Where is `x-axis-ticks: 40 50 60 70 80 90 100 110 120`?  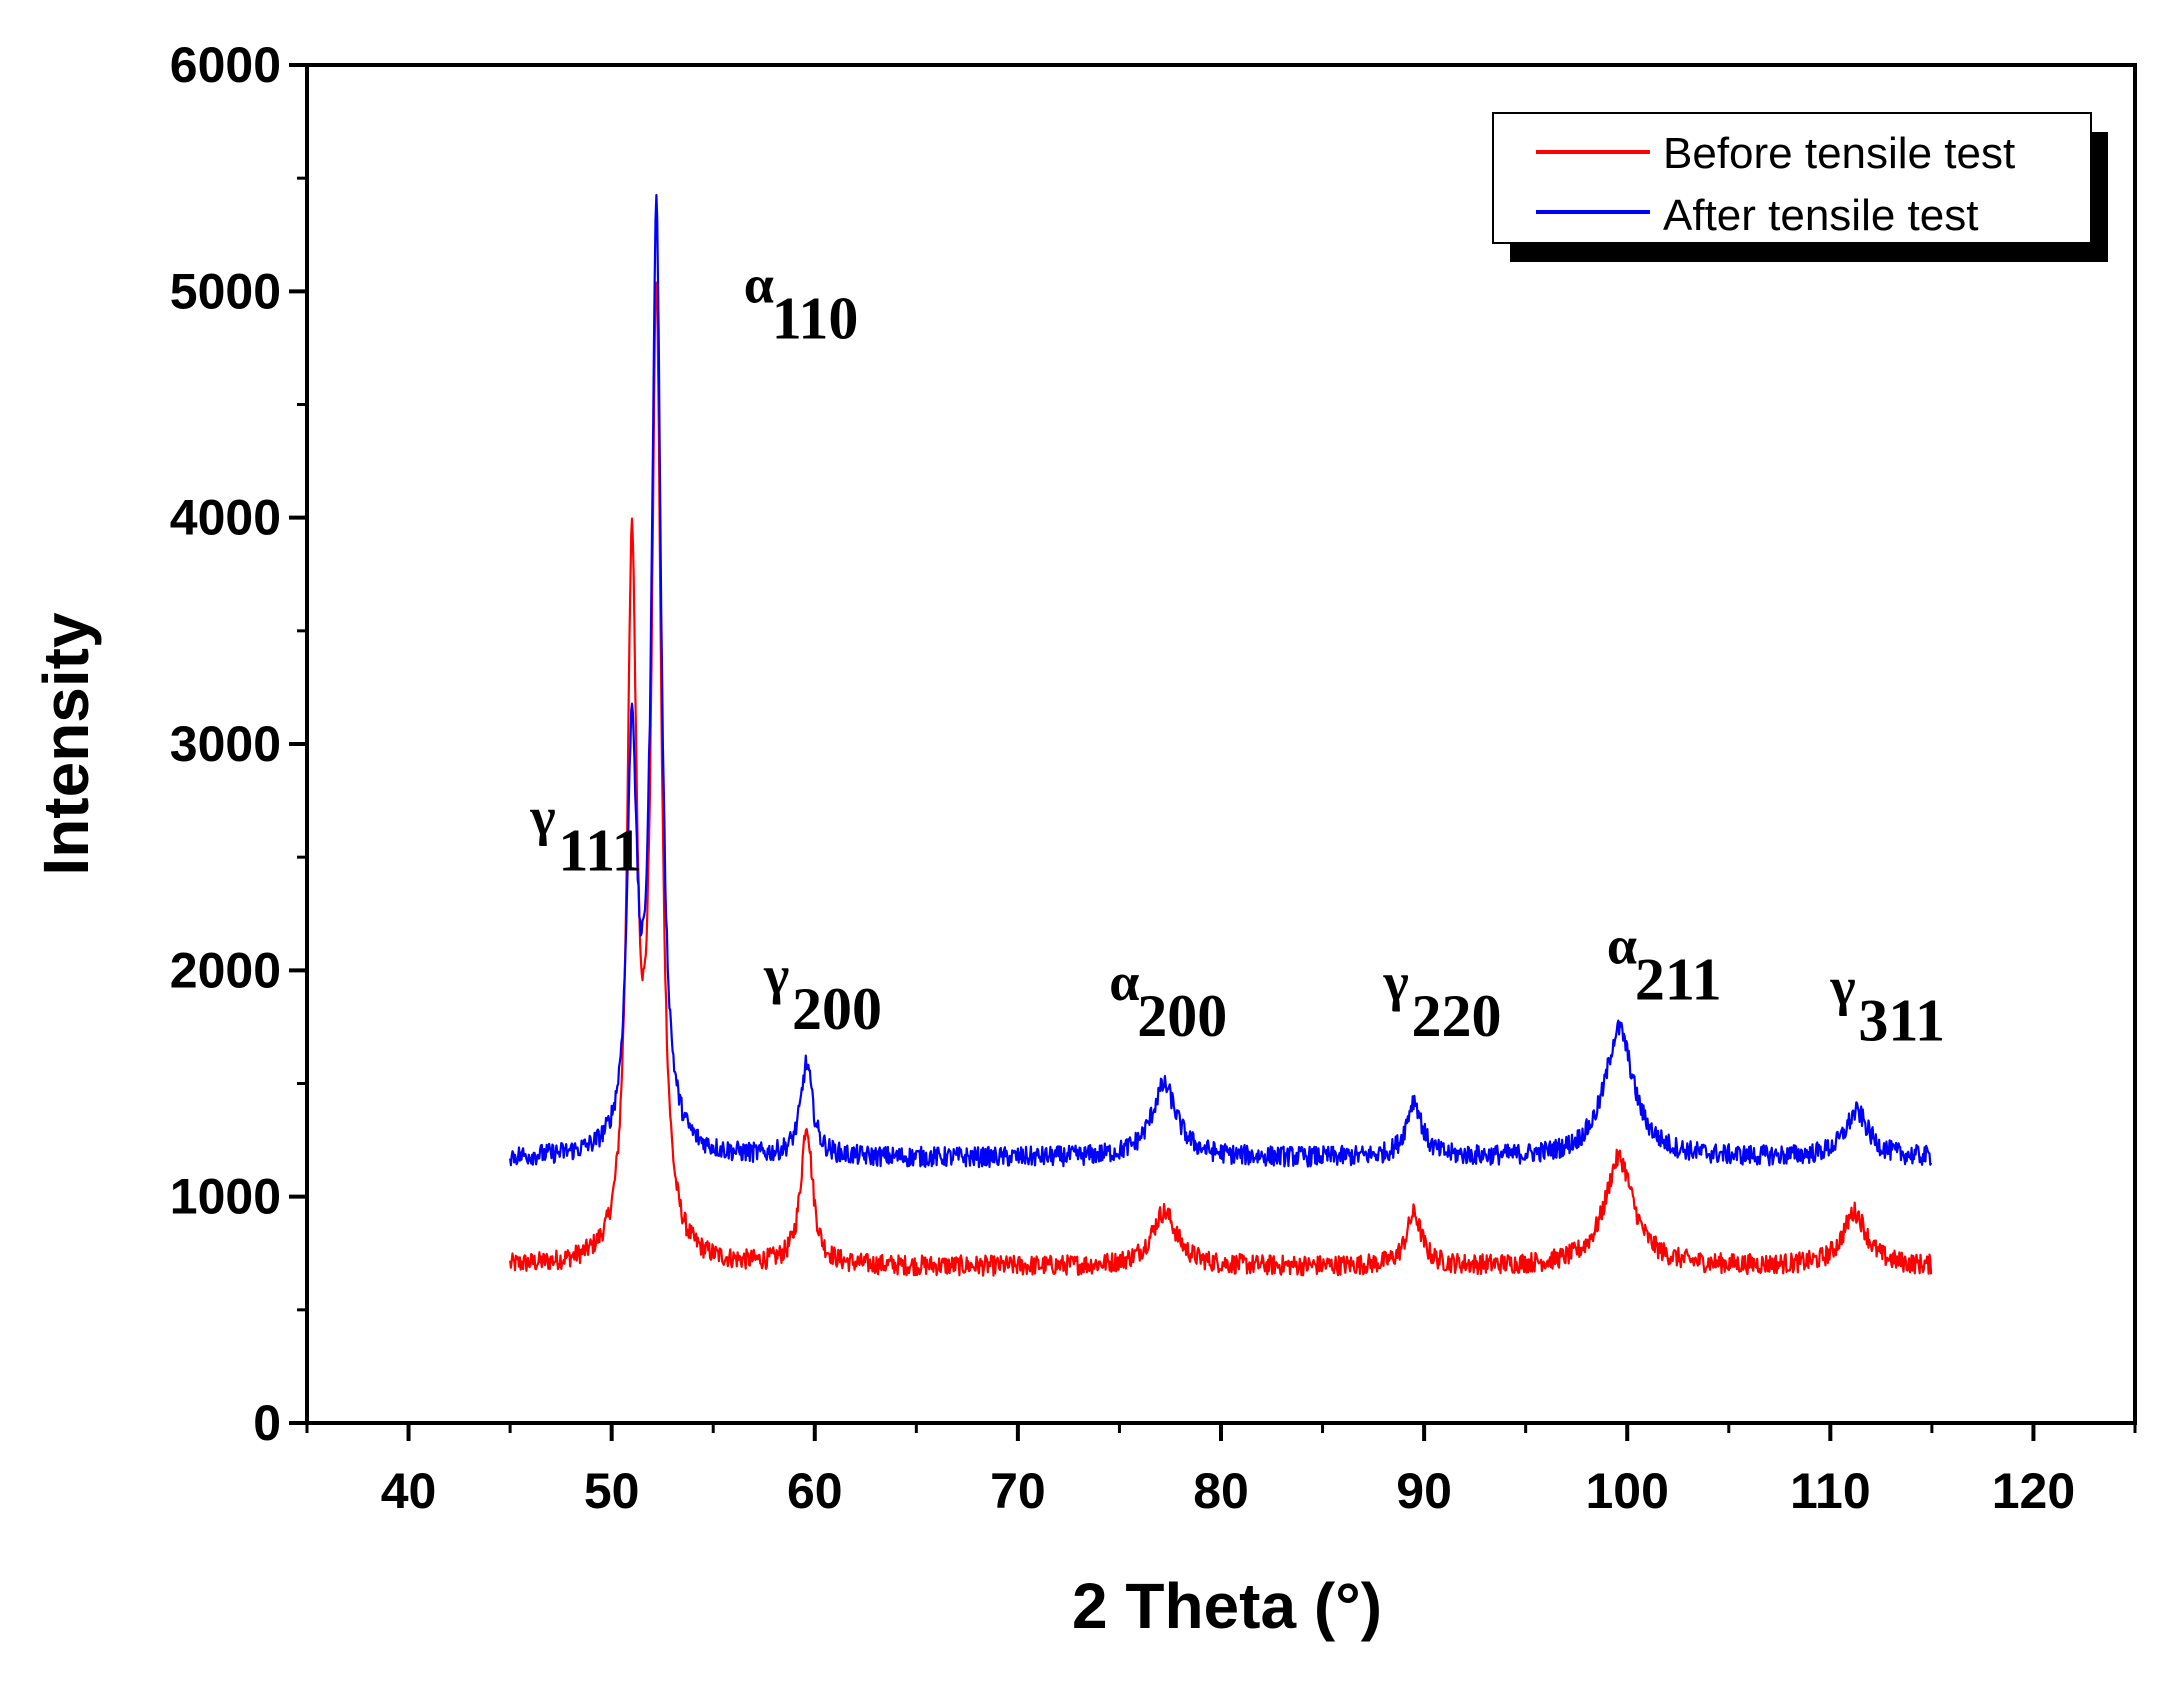 x-axis-ticks: 40 50 60 70 80 90 100 110 120 is located at coordinates (1221, 1471).